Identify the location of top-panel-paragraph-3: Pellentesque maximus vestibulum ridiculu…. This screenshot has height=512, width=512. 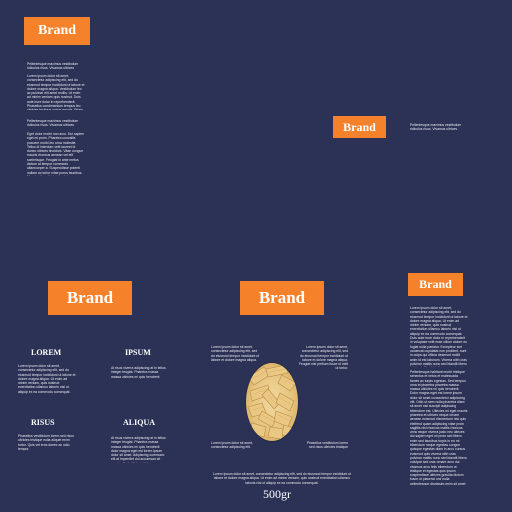
(53, 123).